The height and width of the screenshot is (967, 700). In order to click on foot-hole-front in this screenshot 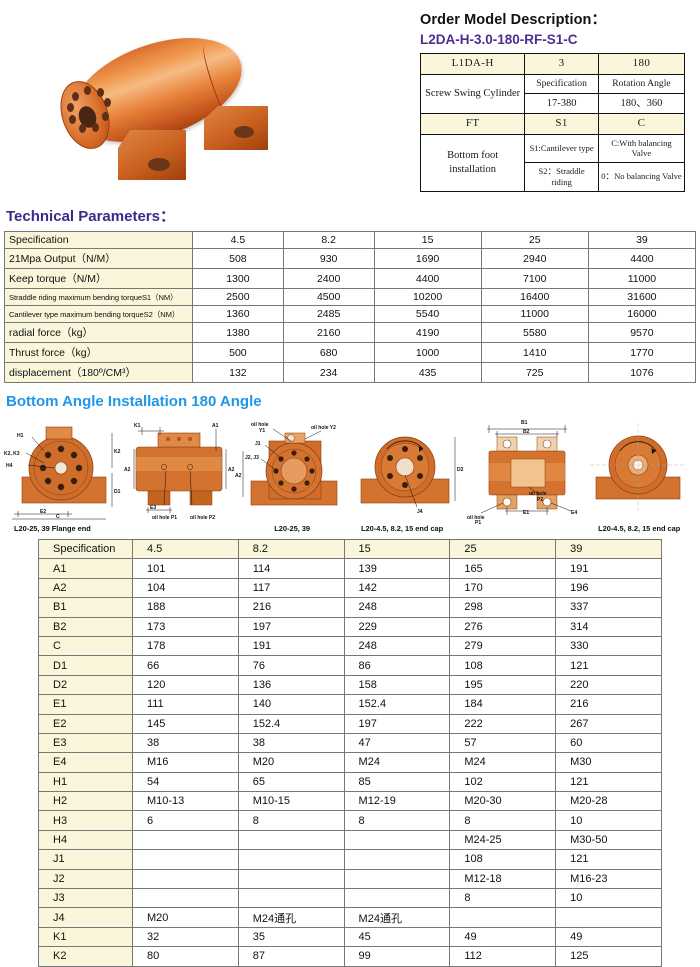, I will do `click(159, 164)`.